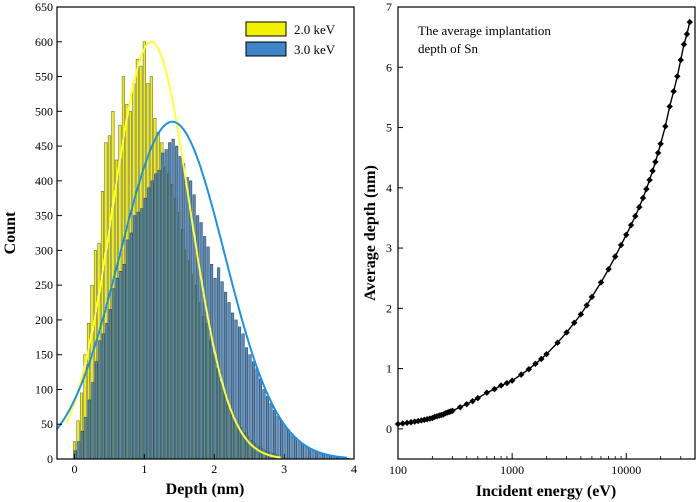  Describe the element at coordinates (74, 469) in the screenshot. I see `histogram-x-tick-label: 0` at that location.